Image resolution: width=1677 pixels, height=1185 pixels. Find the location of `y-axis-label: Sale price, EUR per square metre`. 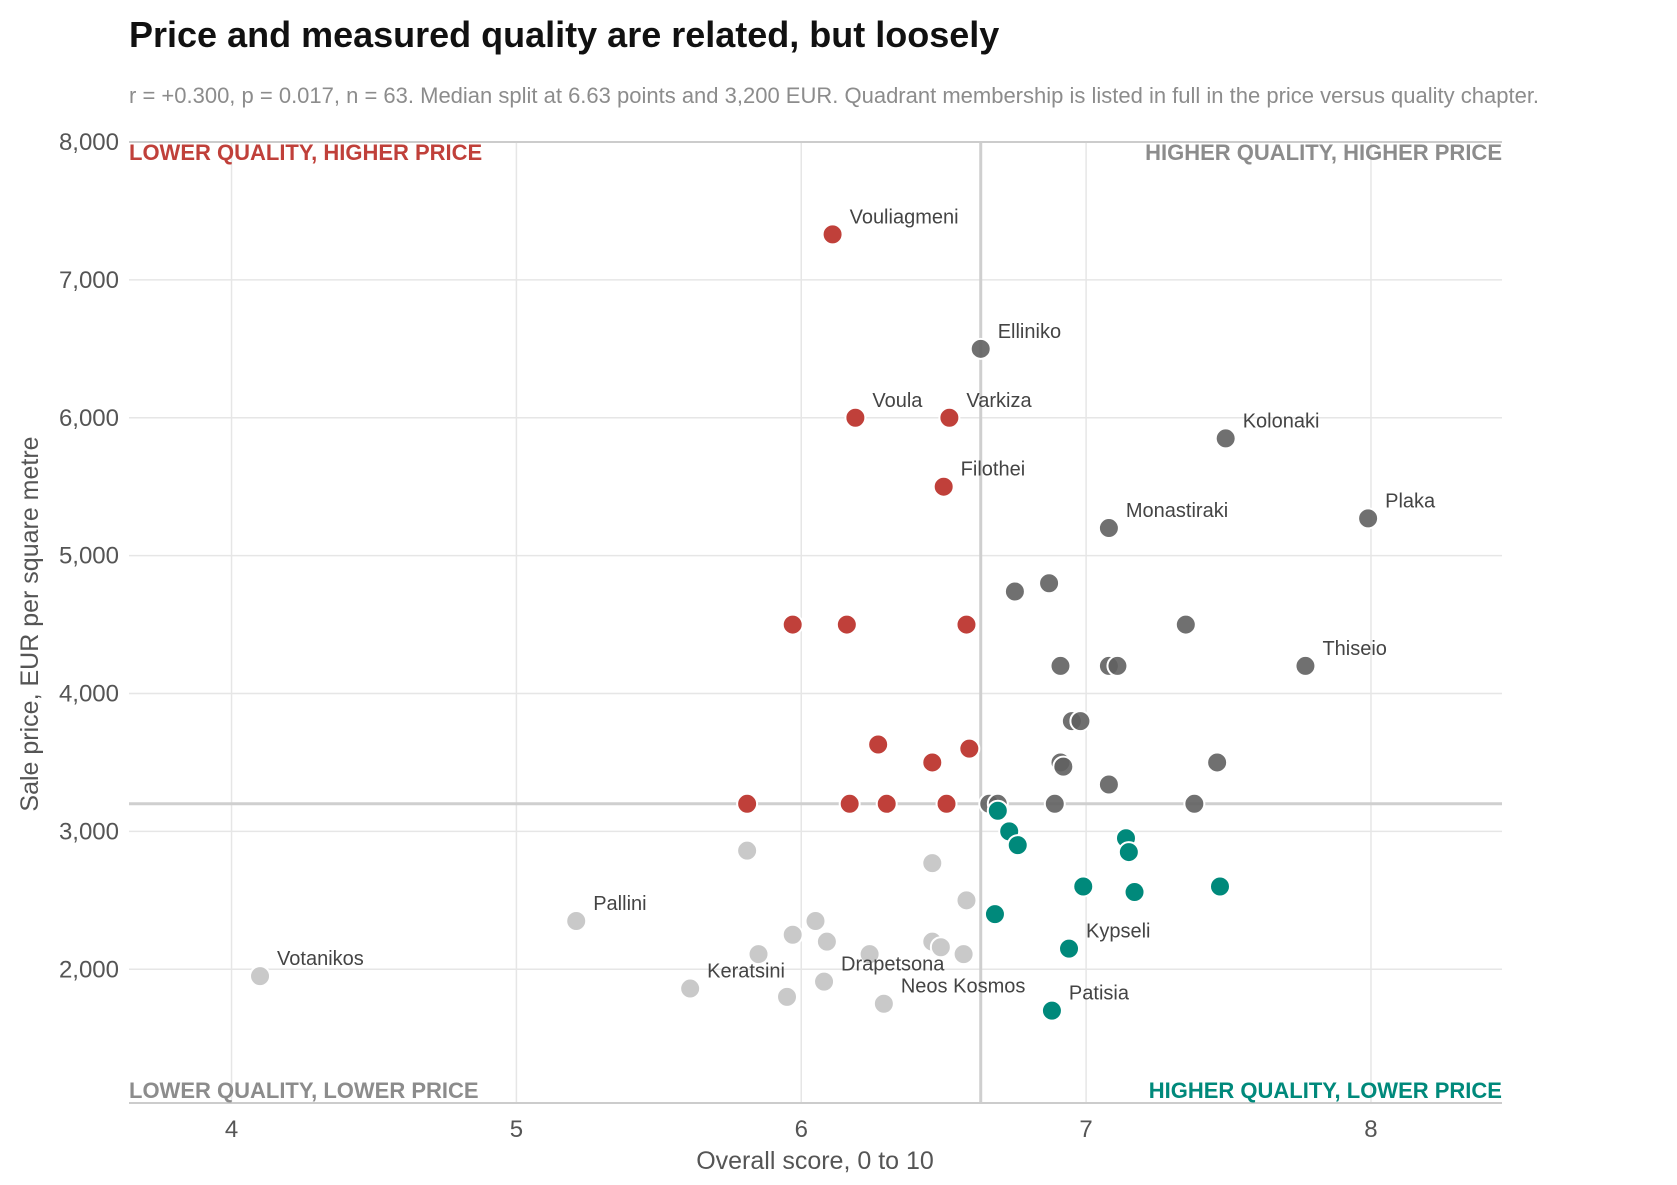

y-axis-label: Sale price, EUR per square metre is located at coordinates (30, 623).